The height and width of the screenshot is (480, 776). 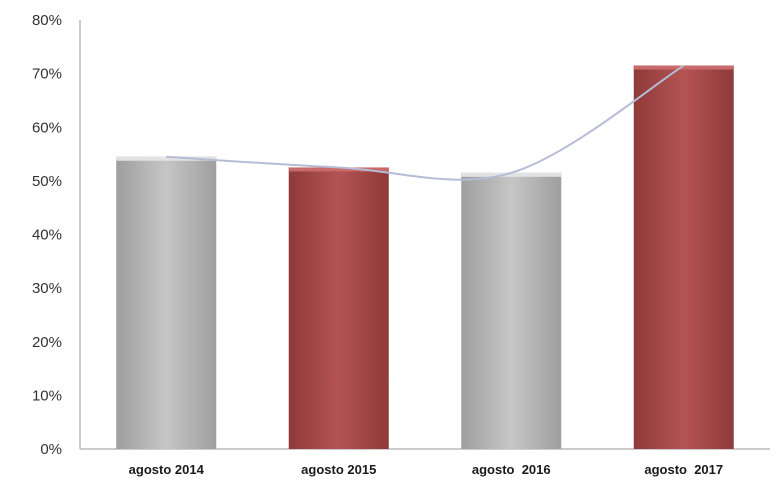 What do you see at coordinates (683, 257) in the screenshot?
I see `bar-agosto-2017` at bounding box center [683, 257].